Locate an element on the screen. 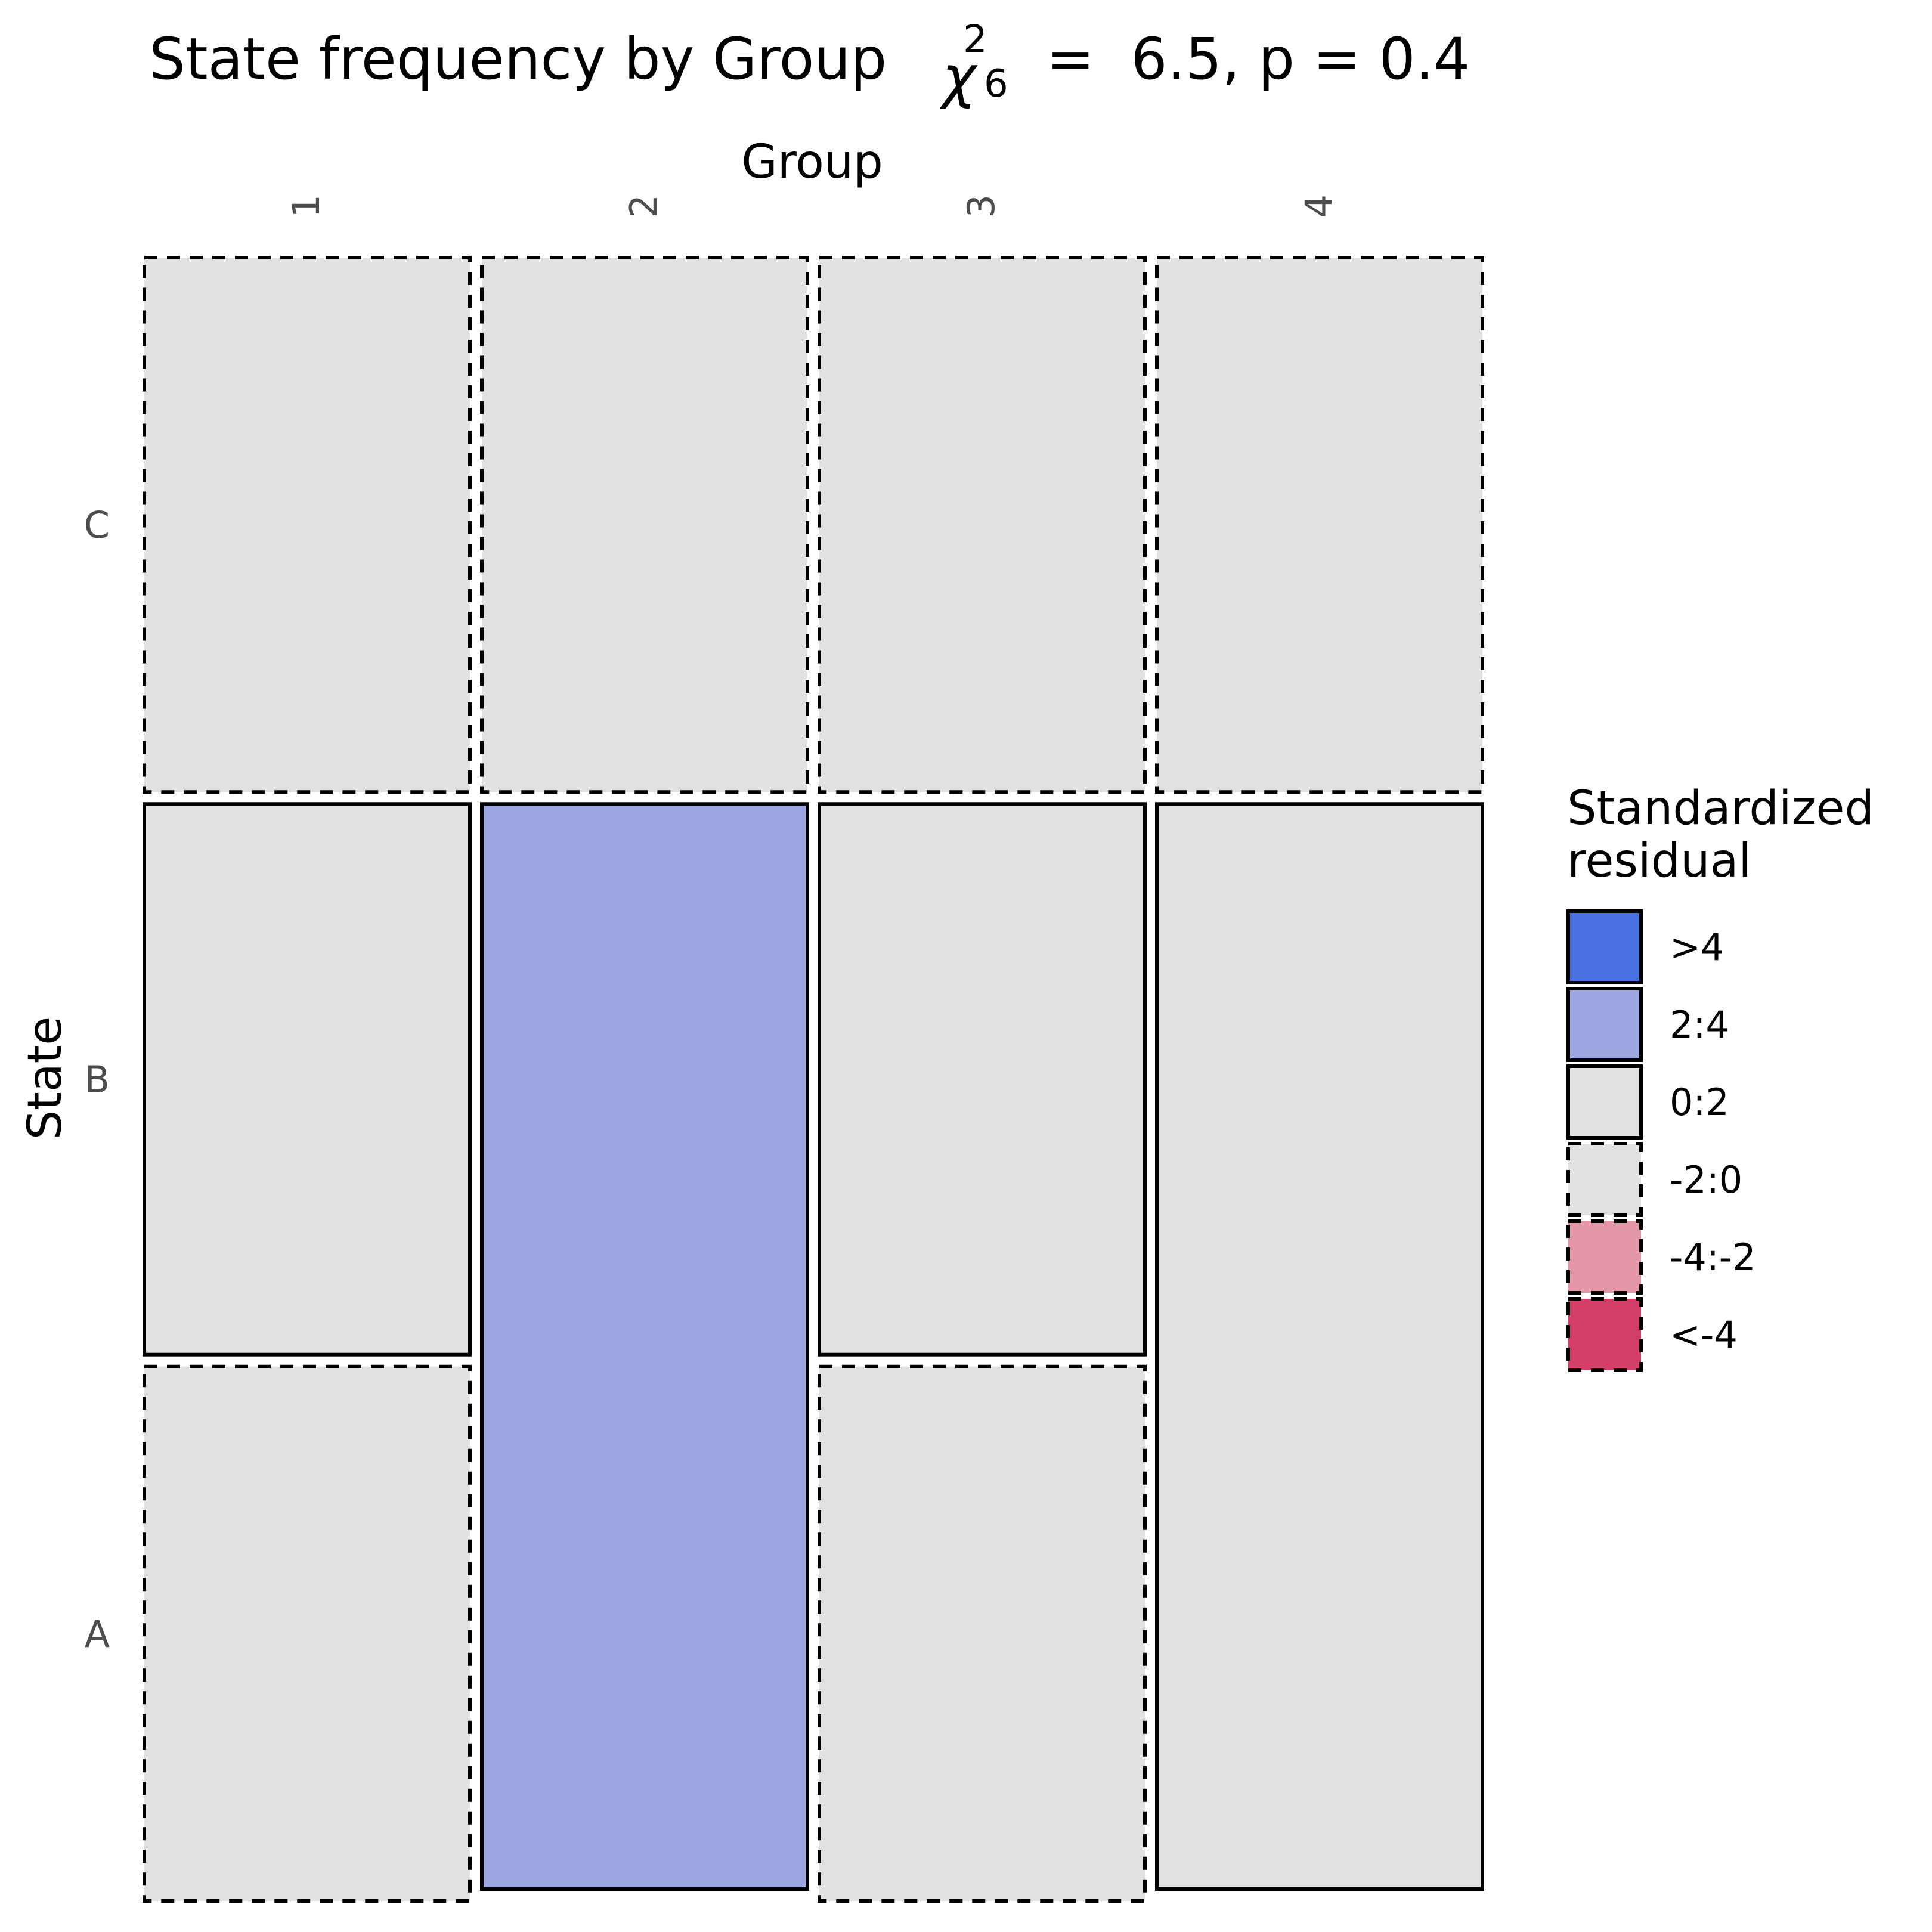  x-tick-label-3: 3 is located at coordinates (981, 206).